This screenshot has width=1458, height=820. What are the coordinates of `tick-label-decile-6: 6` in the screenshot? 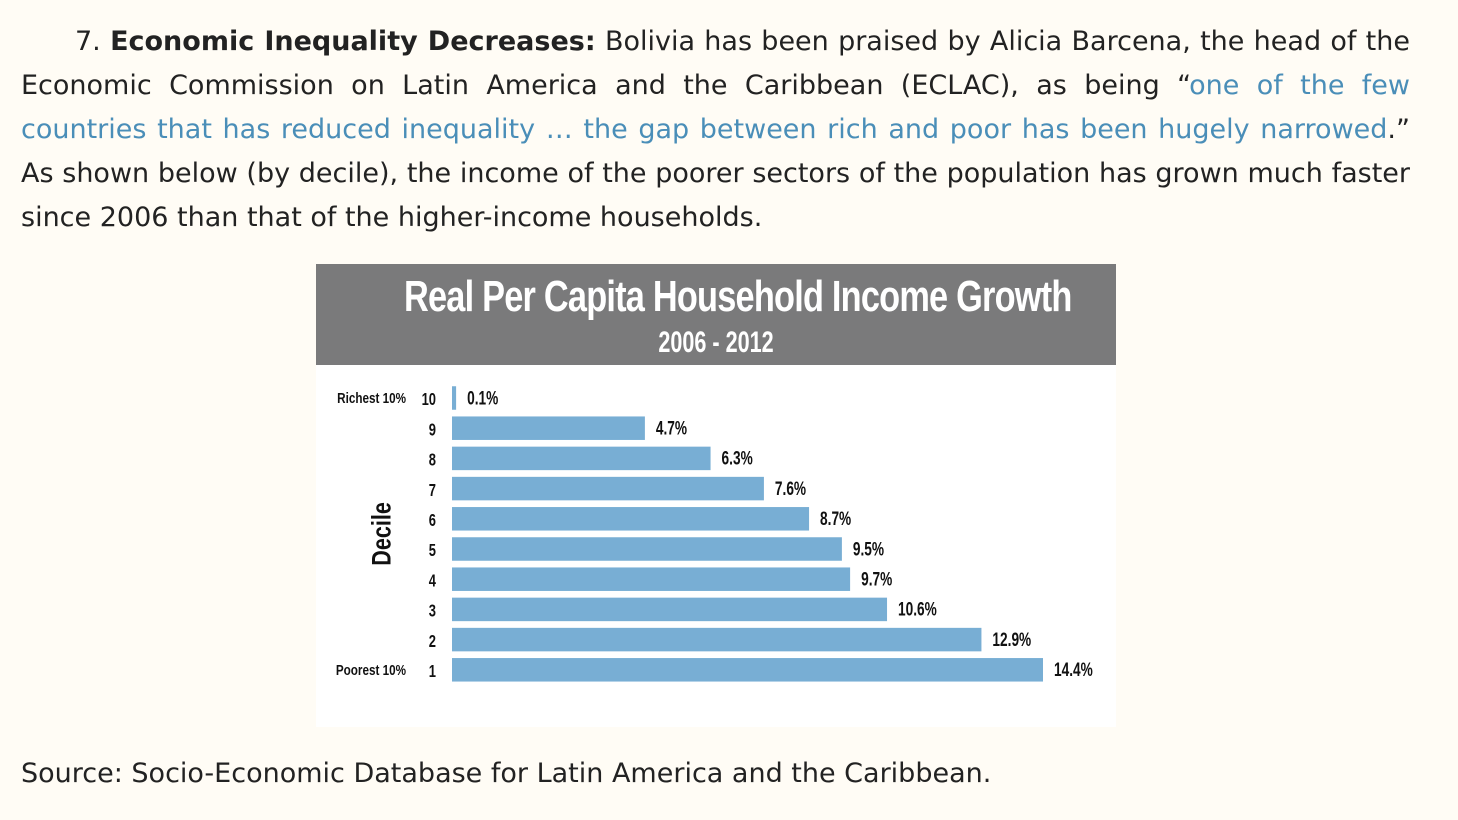 It's located at (432, 521).